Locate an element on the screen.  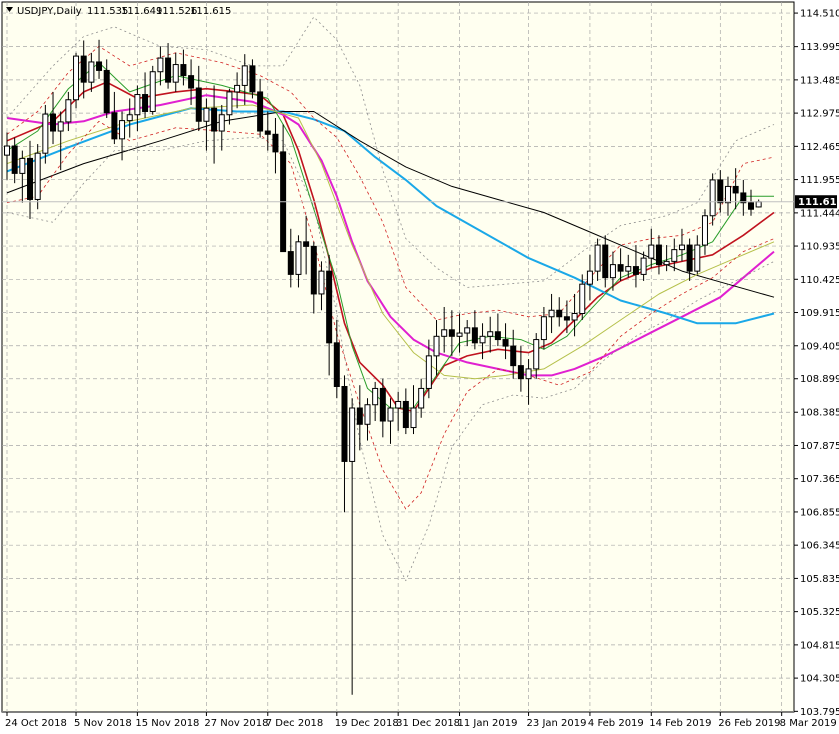
x-tick-label: 5 Nov 2018 is located at coordinates (103, 723).